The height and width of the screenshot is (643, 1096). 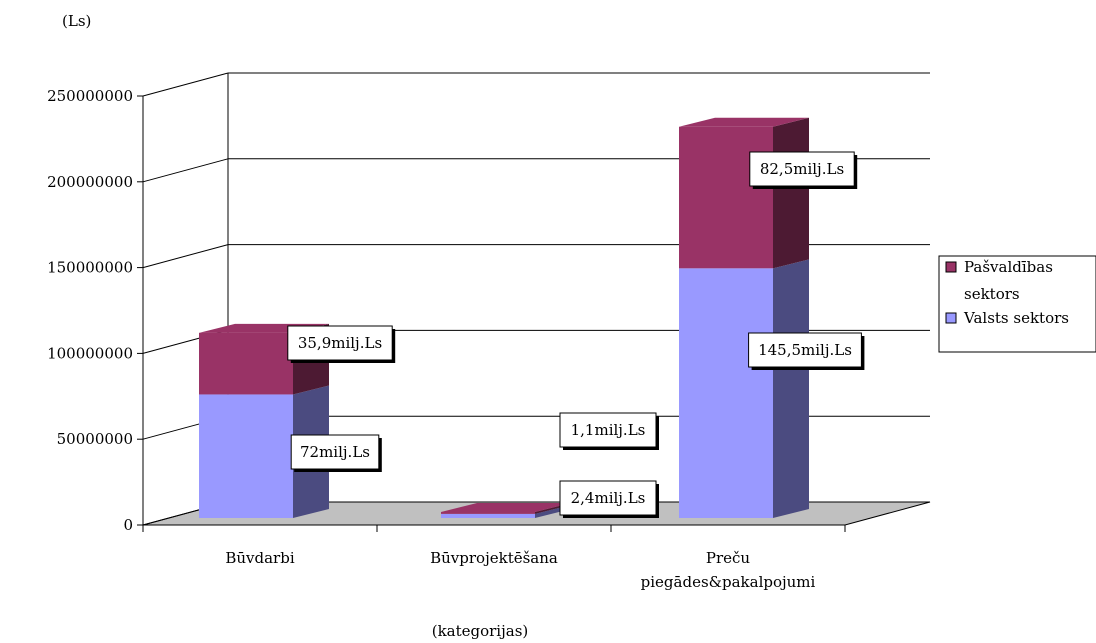 What do you see at coordinates (1016, 318) in the screenshot?
I see `legend-label: Valsts sektors` at bounding box center [1016, 318].